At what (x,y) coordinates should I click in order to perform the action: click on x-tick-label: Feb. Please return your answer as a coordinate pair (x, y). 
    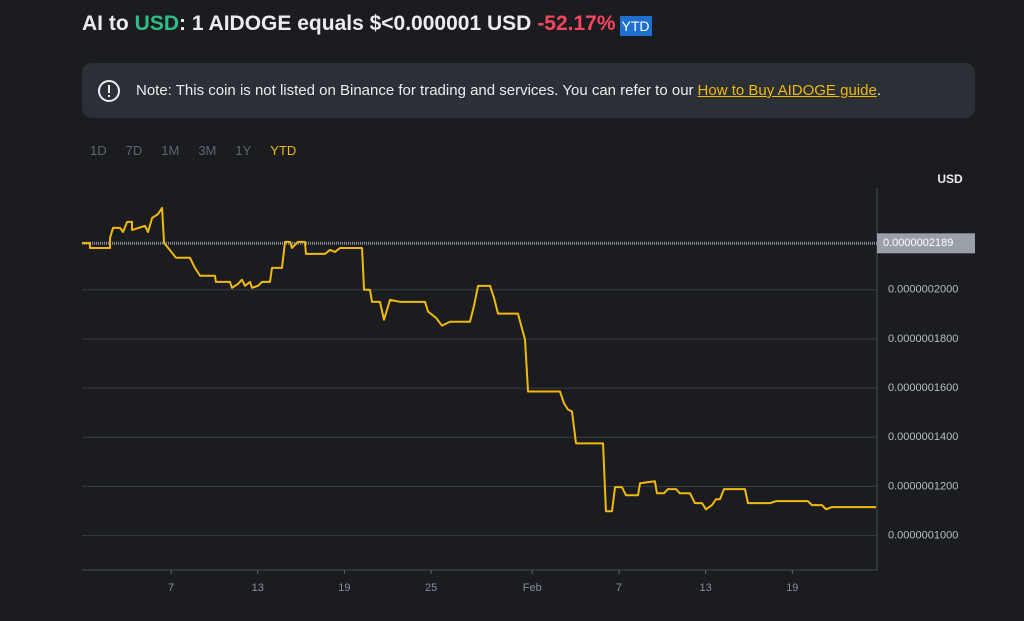
    Looking at the image, I should click on (532, 588).